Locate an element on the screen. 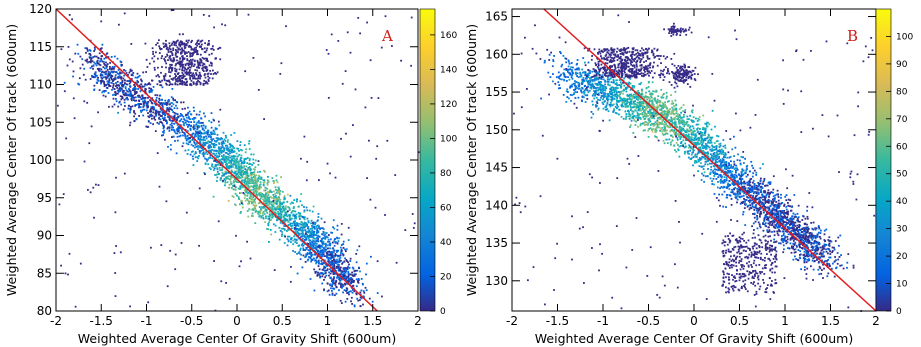 Image resolution: width=921 pixels, height=347 pixels. colorbar-tick-label: 120 is located at coordinates (448, 105).